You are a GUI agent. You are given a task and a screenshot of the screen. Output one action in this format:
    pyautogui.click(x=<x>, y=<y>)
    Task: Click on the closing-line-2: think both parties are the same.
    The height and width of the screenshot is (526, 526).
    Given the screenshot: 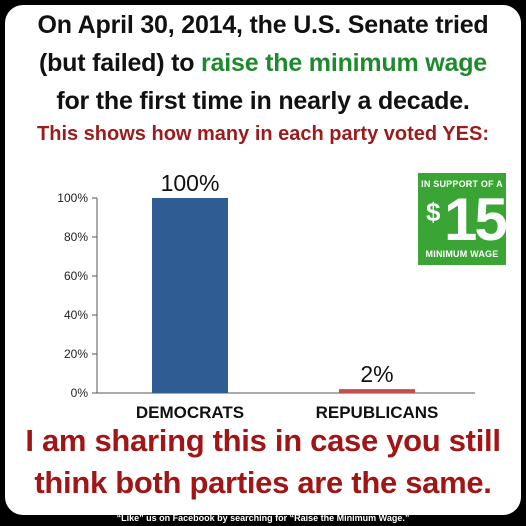 What is the action you would take?
    pyautogui.click(x=263, y=482)
    